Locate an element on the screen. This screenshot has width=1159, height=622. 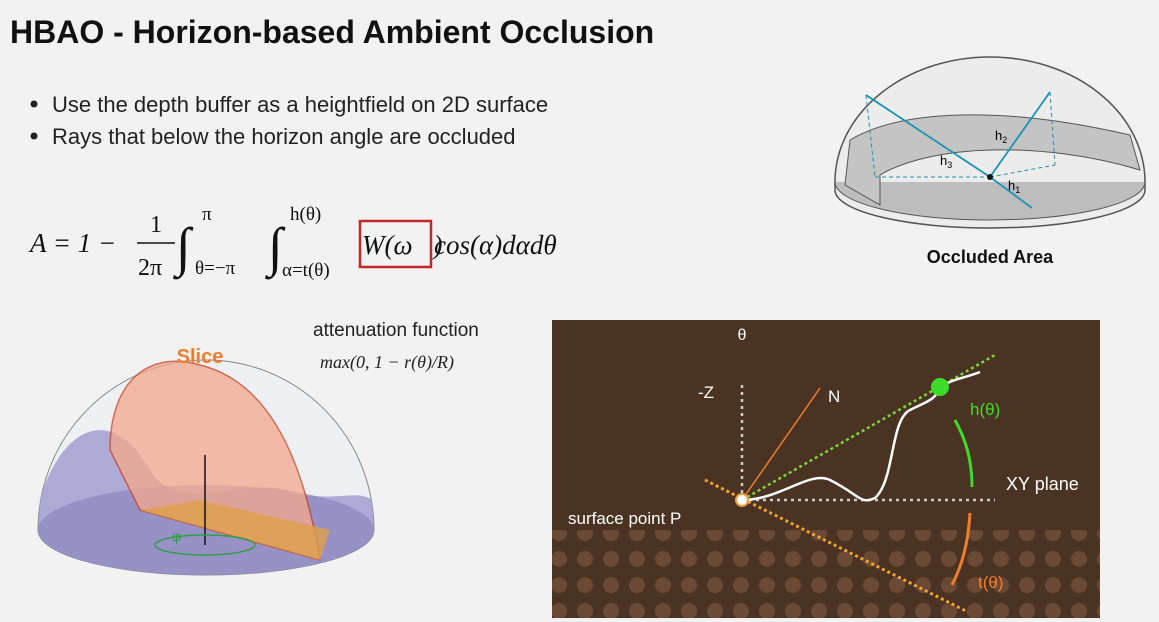
formula-lhs: A = 1 − is located at coordinates (72, 243).